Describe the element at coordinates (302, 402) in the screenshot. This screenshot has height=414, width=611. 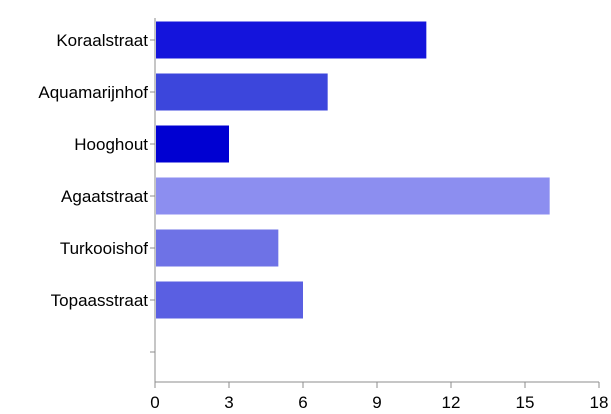
I see `x-tick-label: 6` at that location.